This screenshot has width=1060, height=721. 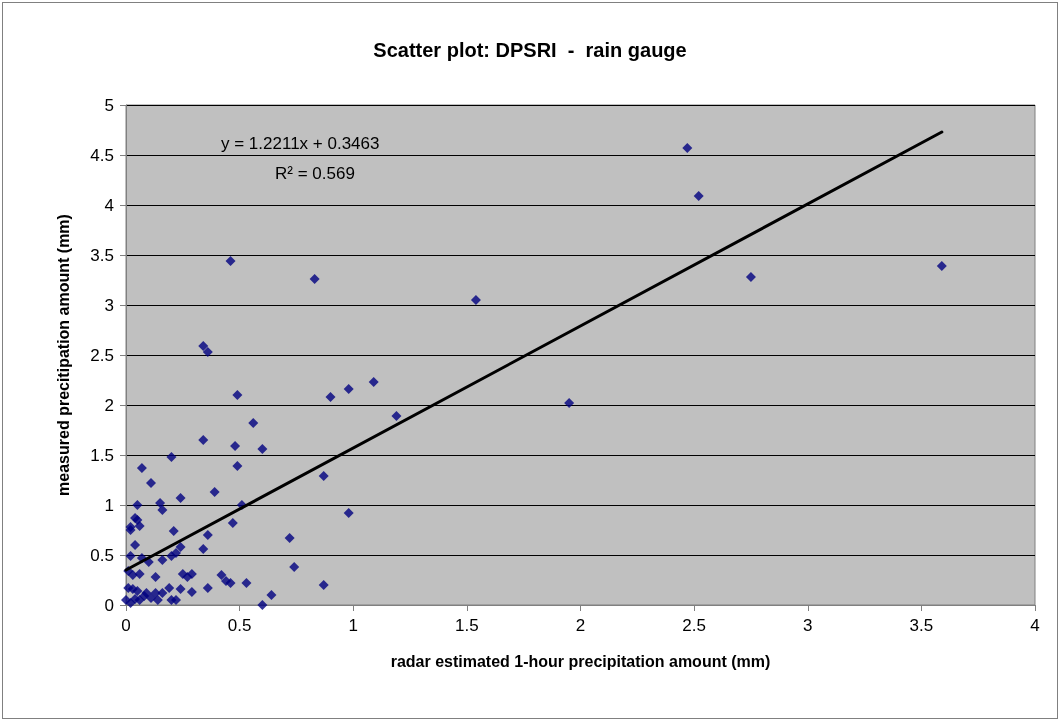 What do you see at coordinates (109, 105) in the screenshot?
I see `y-tick-label: 5` at bounding box center [109, 105].